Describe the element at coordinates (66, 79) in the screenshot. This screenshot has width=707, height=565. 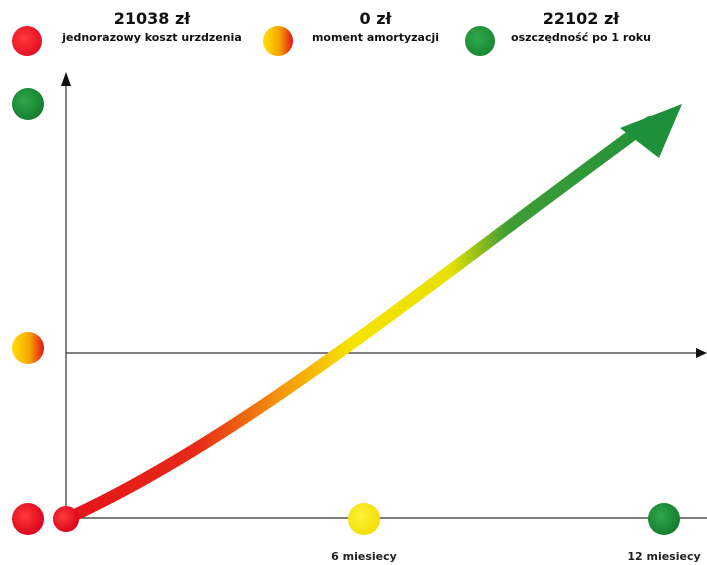
I see `y-axis-arrow-icon` at that location.